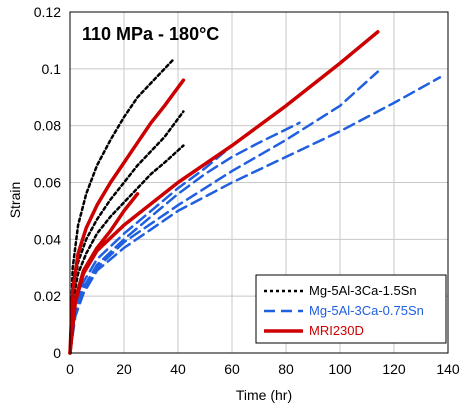 This screenshot has height=408, width=474. Describe the element at coordinates (178, 369) in the screenshot. I see `x-tick-label: 40` at that location.